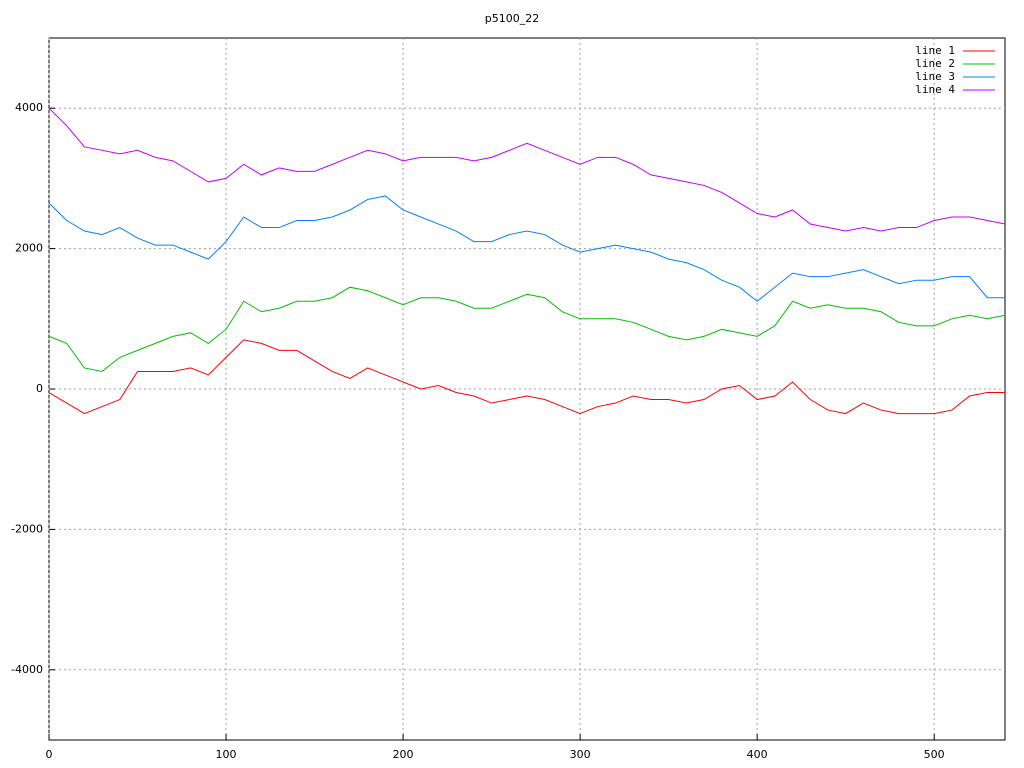 This screenshot has height=768, width=1024. Describe the element at coordinates (512, 18) in the screenshot. I see `chart-title: p5100_22` at that location.